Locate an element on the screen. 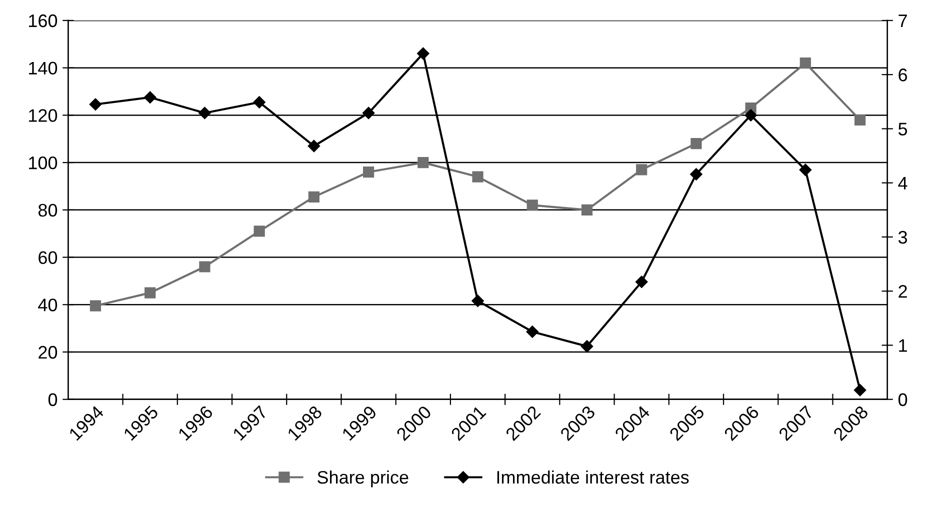 This screenshot has height=512, width=947. y2-tick-label: 6 is located at coordinates (903, 75).